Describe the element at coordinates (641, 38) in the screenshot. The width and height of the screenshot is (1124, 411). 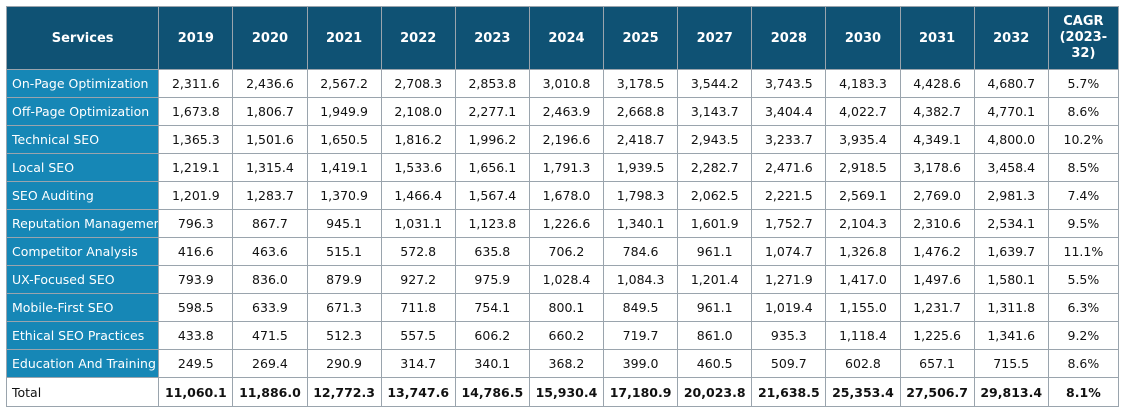
I see `header-year-2025: 2025` at that location.